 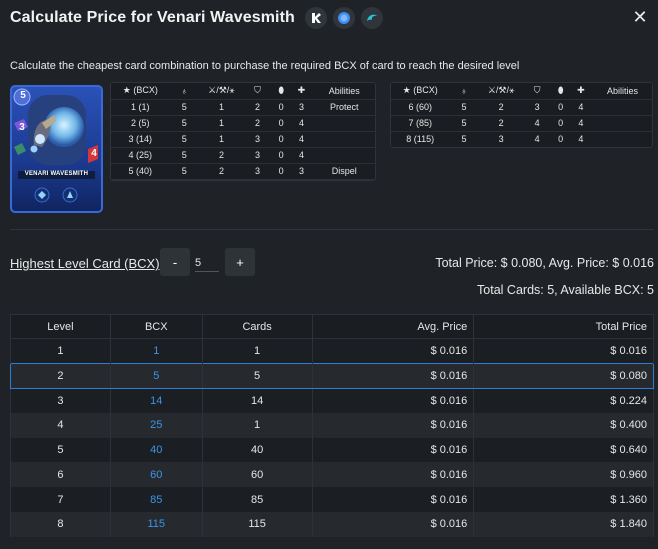 I want to click on table-row: 5 40 40 $ 0.016 $ 0.640, so click(x=332, y=450).